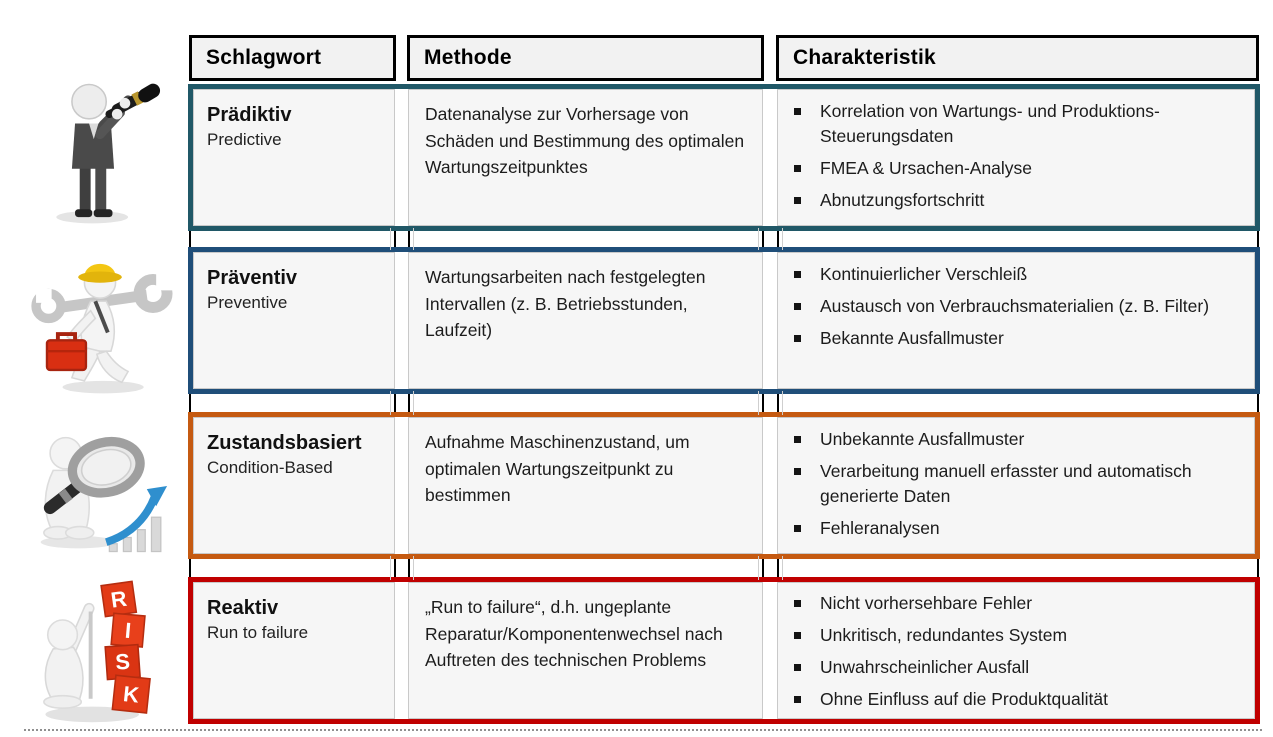 This screenshot has width=1273, height=737. I want to click on keyword-subtitle: Condition-Based, so click(270, 467).